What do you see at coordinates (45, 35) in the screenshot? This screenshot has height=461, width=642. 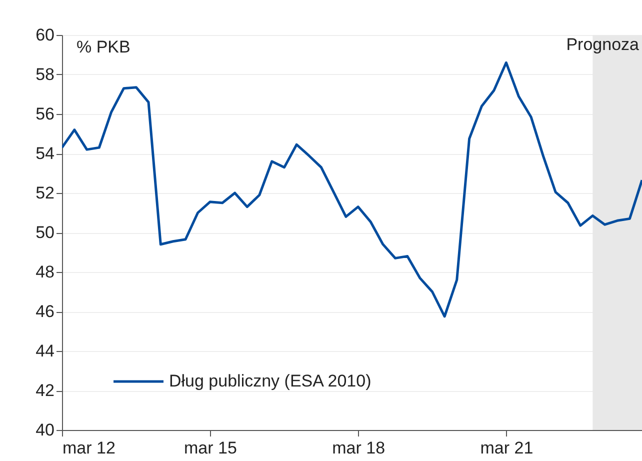 I see `y-tick-label: 60` at bounding box center [45, 35].